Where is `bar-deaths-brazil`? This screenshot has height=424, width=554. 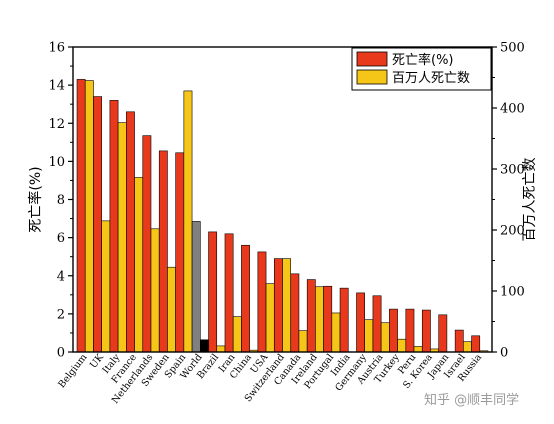 bar-deaths-brazil is located at coordinates (221, 349).